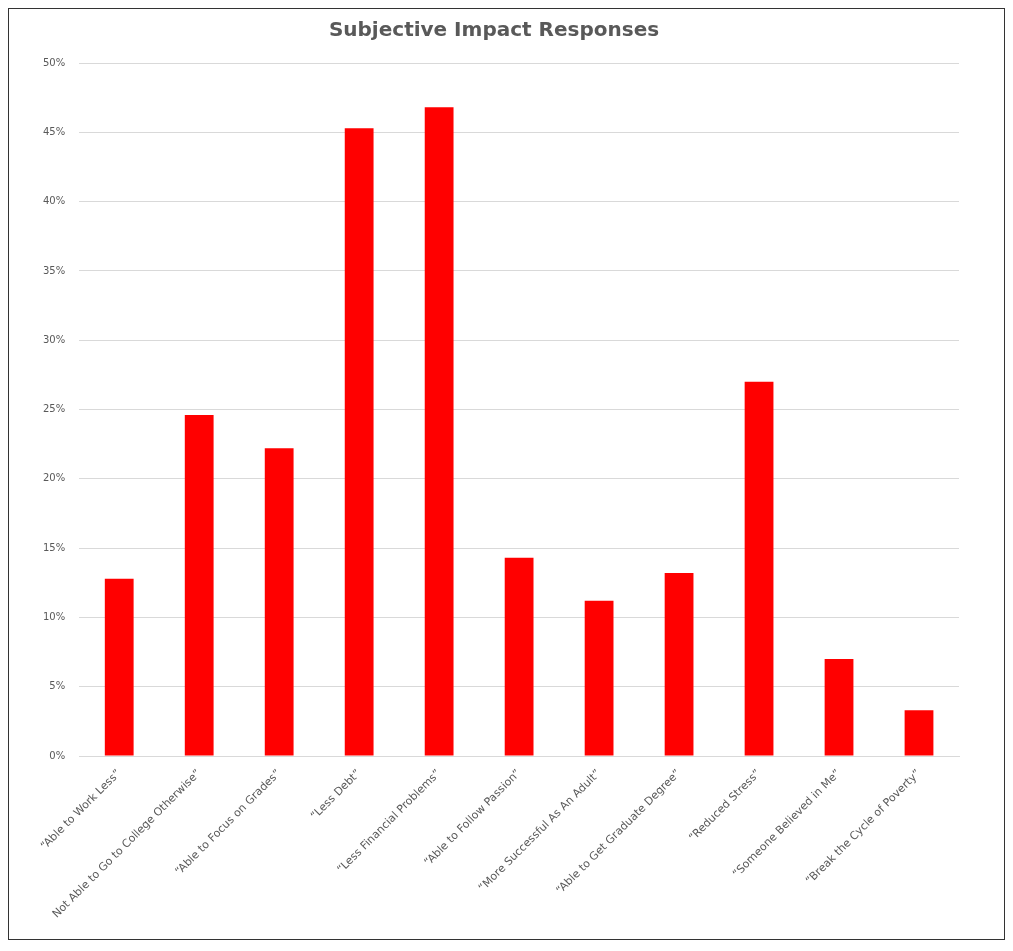 This screenshot has height=951, width=1013. What do you see at coordinates (54, 339) in the screenshot?
I see `y-tick-label: 30%` at bounding box center [54, 339].